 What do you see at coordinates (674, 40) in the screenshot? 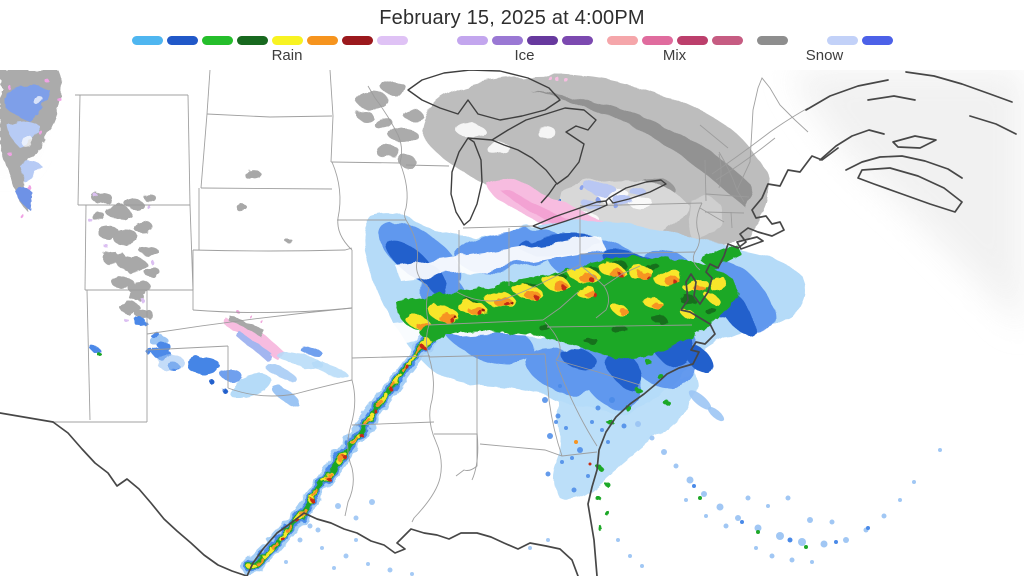
I see `legend-swatches-mix` at bounding box center [674, 40].